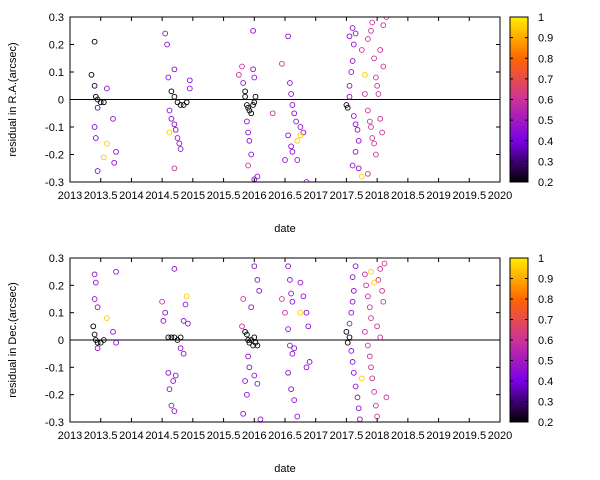 This screenshot has width=600, height=480. What do you see at coordinates (377, 436) in the screenshot?
I see `x-tick-label: 2018` at bounding box center [377, 436].